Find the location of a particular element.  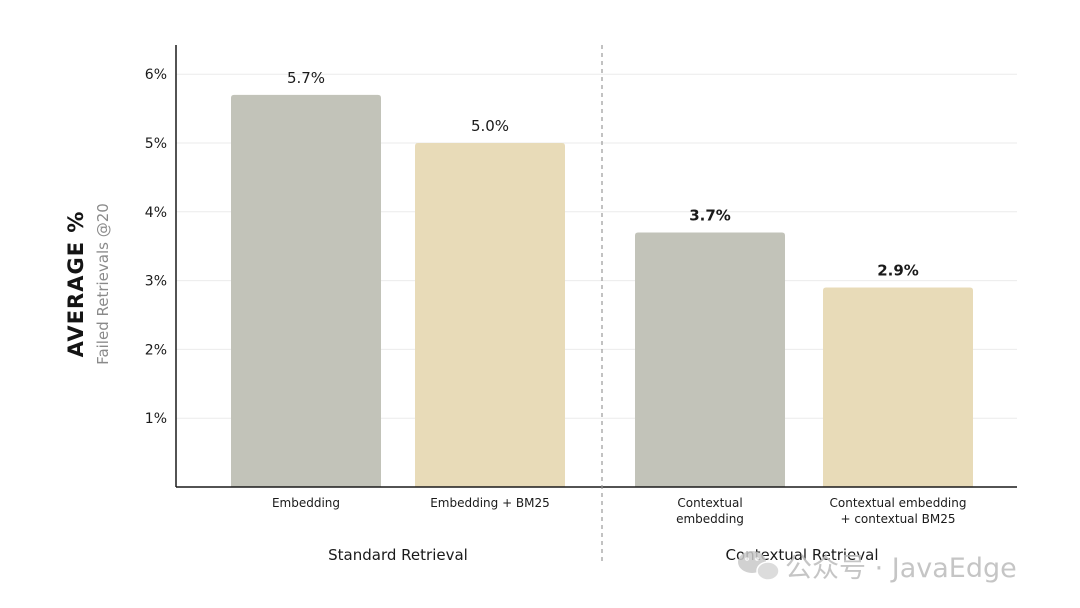

watermark: 公众号 · JavaEdge is located at coordinates (877, 567).